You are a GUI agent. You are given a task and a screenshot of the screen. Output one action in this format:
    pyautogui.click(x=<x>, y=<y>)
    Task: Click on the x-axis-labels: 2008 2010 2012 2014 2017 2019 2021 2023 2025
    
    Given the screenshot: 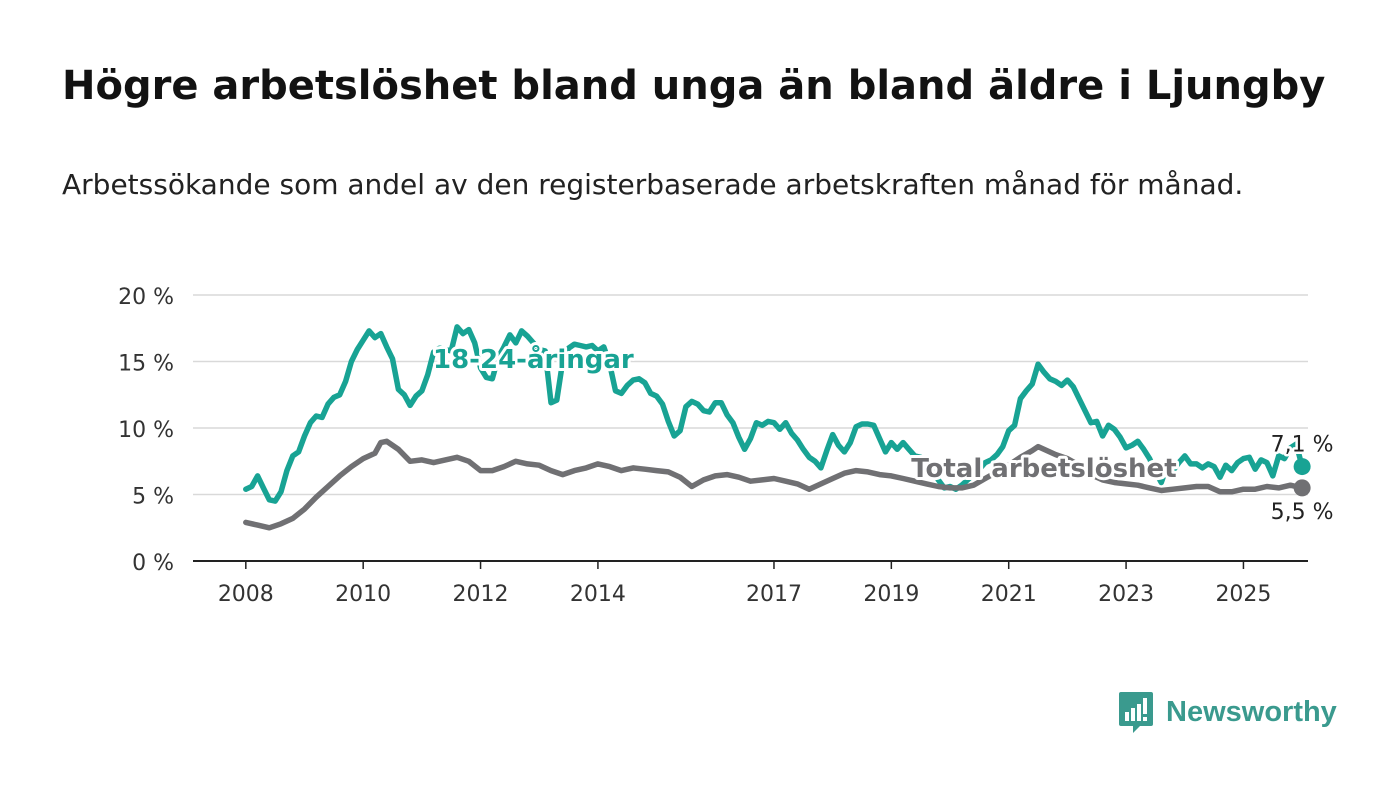 What is the action you would take?
    pyautogui.click(x=744, y=584)
    